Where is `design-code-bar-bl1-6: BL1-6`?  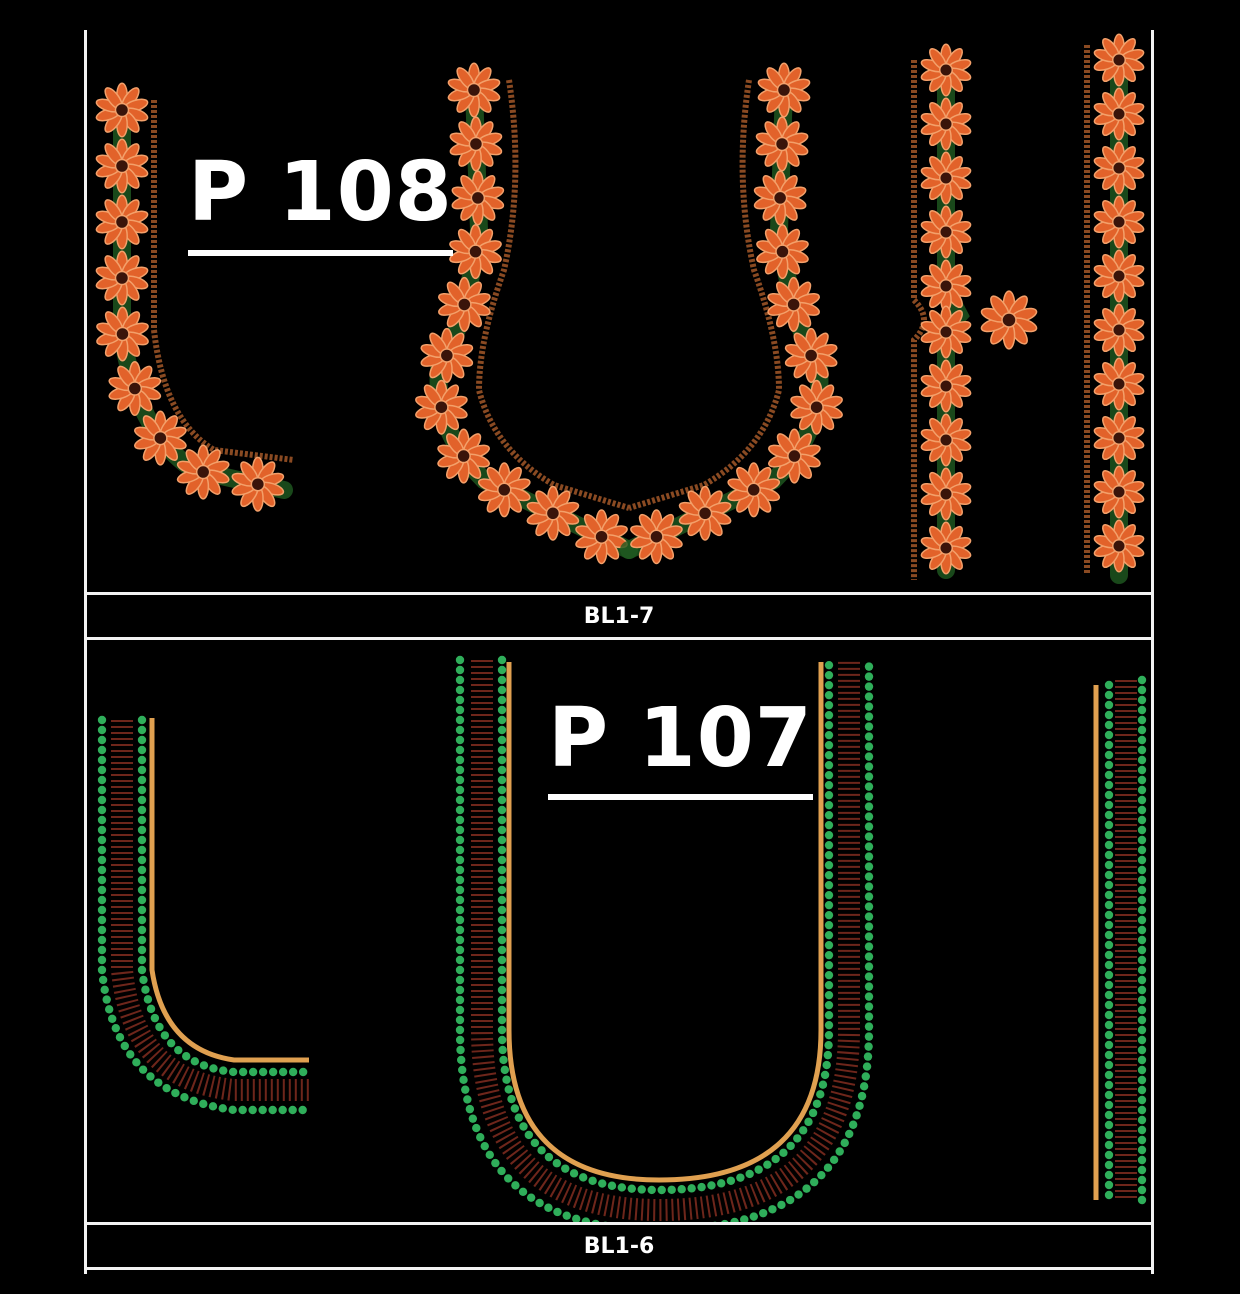
design-code-bar-bl1-6: BL1-6 is located at coordinates (619, 1246).